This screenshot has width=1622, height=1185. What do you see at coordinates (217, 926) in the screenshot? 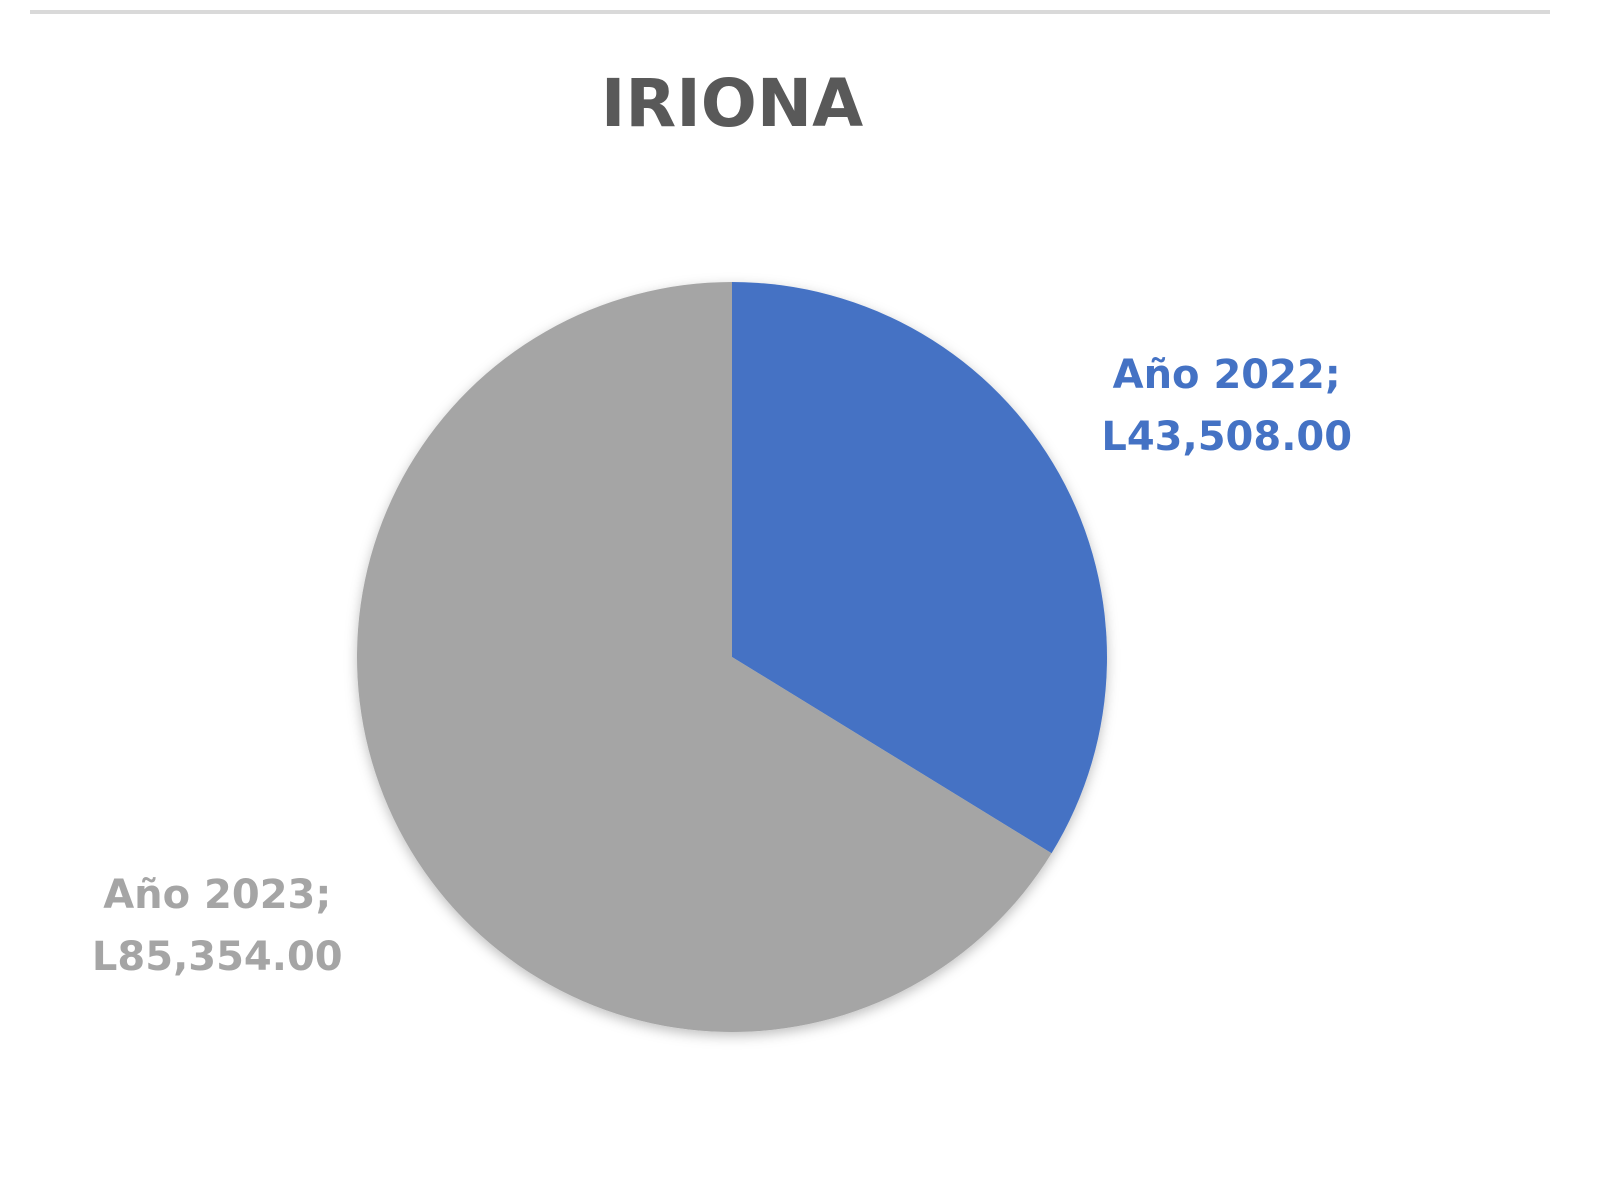
I see `data-label: Año 2023; L85,354.00` at bounding box center [217, 926].